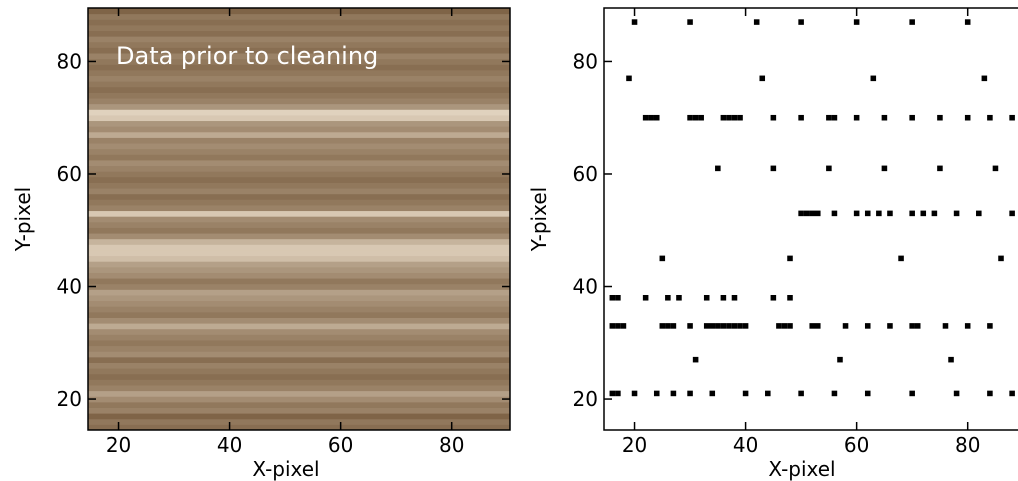  What do you see at coordinates (340, 445) in the screenshot?
I see `x-tick-label: 60` at bounding box center [340, 445].